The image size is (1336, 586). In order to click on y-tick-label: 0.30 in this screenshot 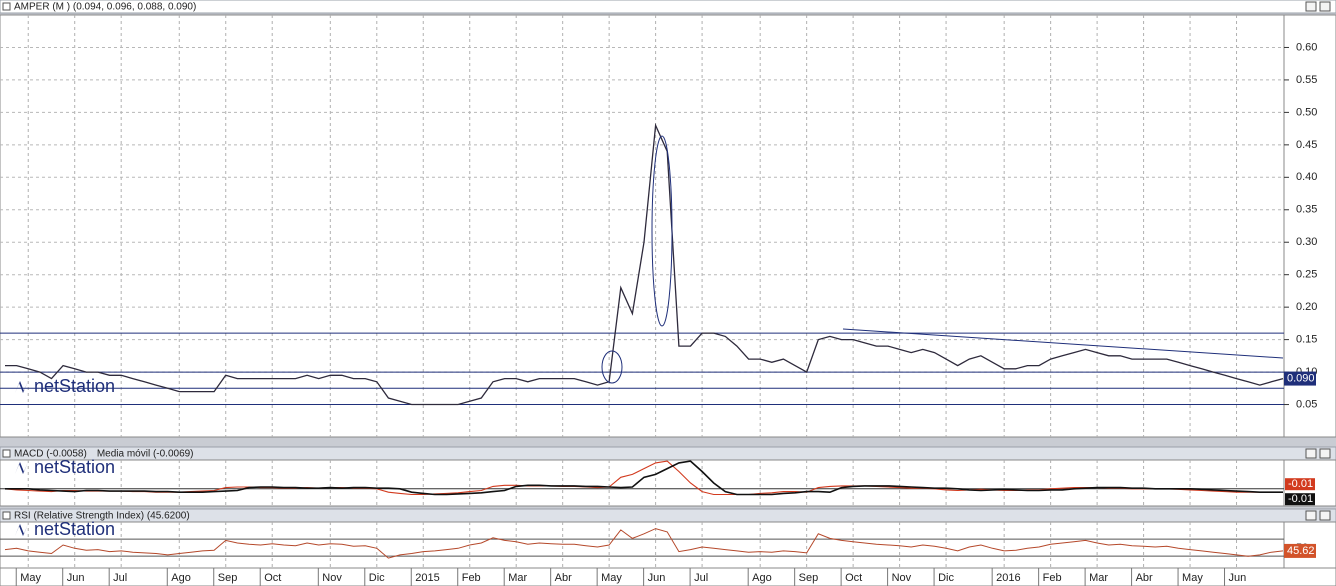, I will do `click(1306, 242)`.